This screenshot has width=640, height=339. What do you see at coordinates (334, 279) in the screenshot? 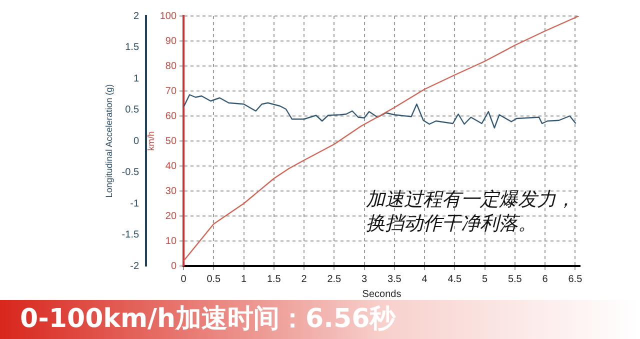
I see `x-tick-label: 2.5` at bounding box center [334, 279].